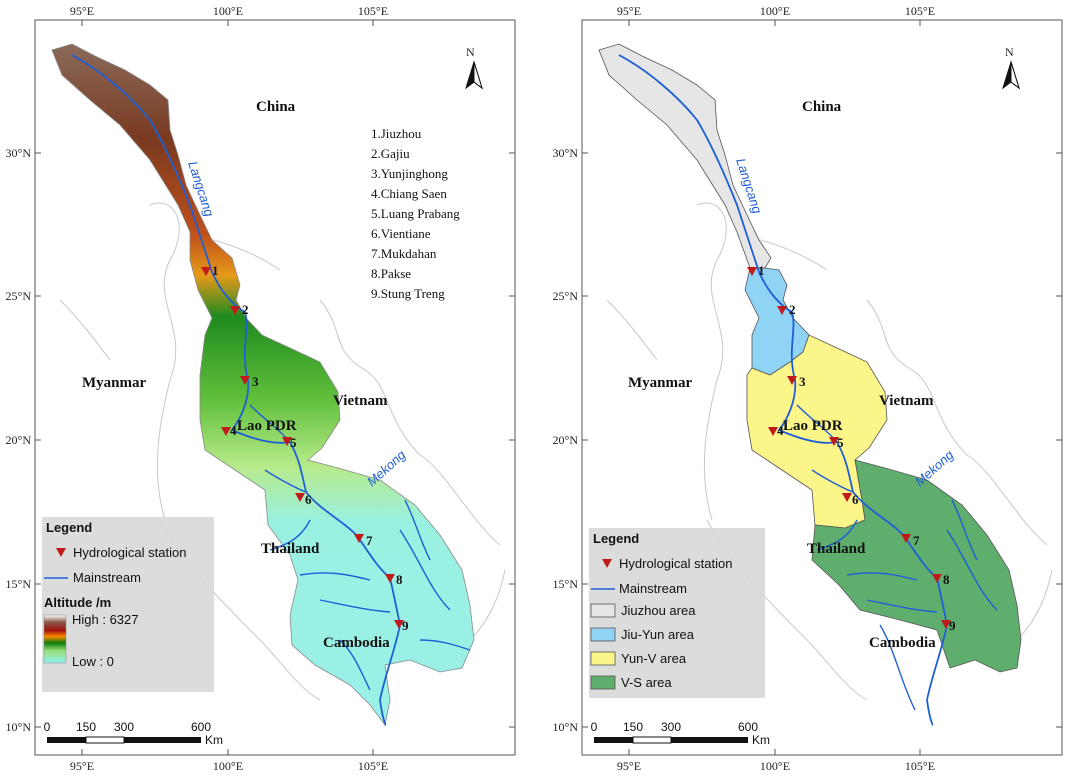 Image resolution: width=1065 pixels, height=777 pixels. Describe the element at coordinates (603, 682) in the screenshot. I see `legend-swatch-v-s` at that location.